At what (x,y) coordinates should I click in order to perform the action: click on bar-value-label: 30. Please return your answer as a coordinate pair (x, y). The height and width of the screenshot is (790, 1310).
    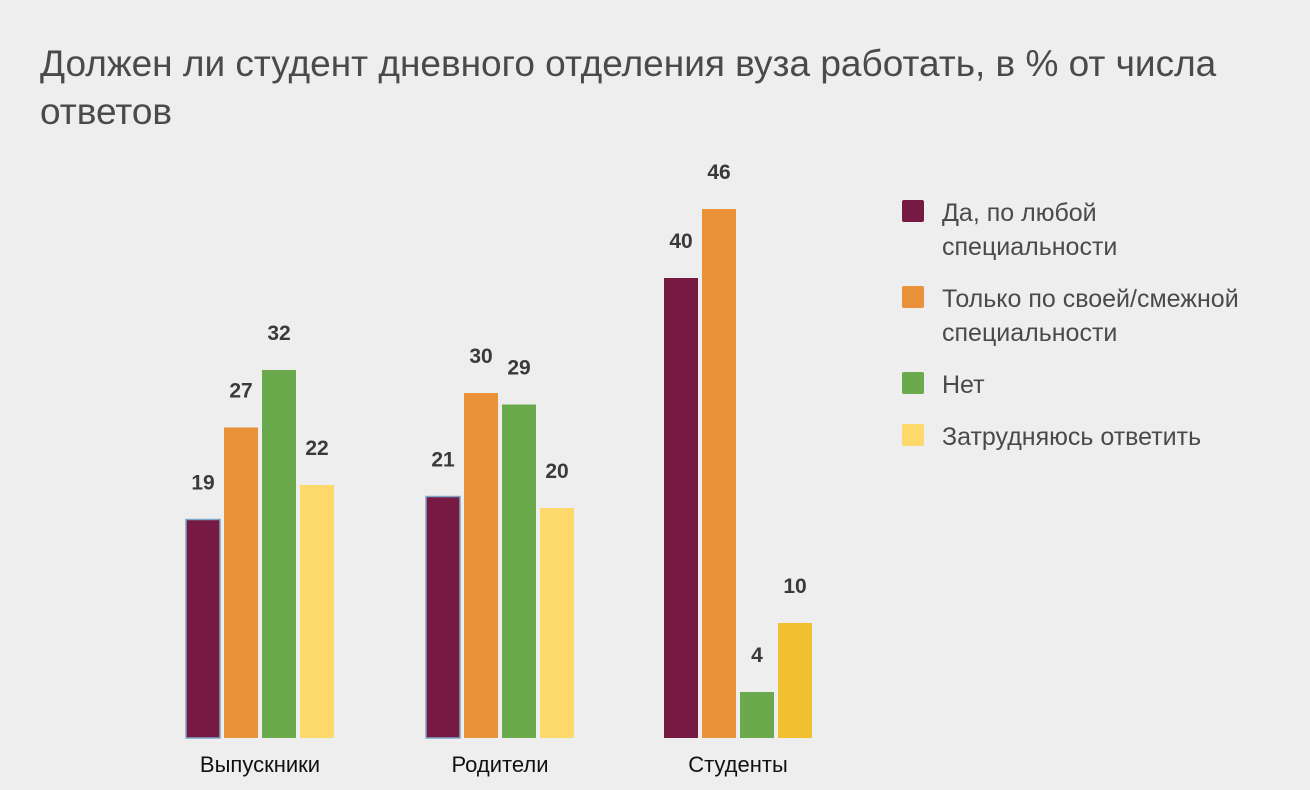
    Looking at the image, I should click on (480, 356).